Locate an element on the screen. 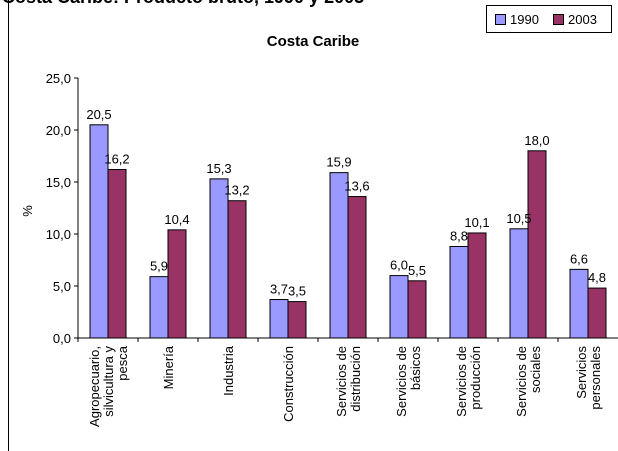  x-tick-label: Industria is located at coordinates (228, 370).